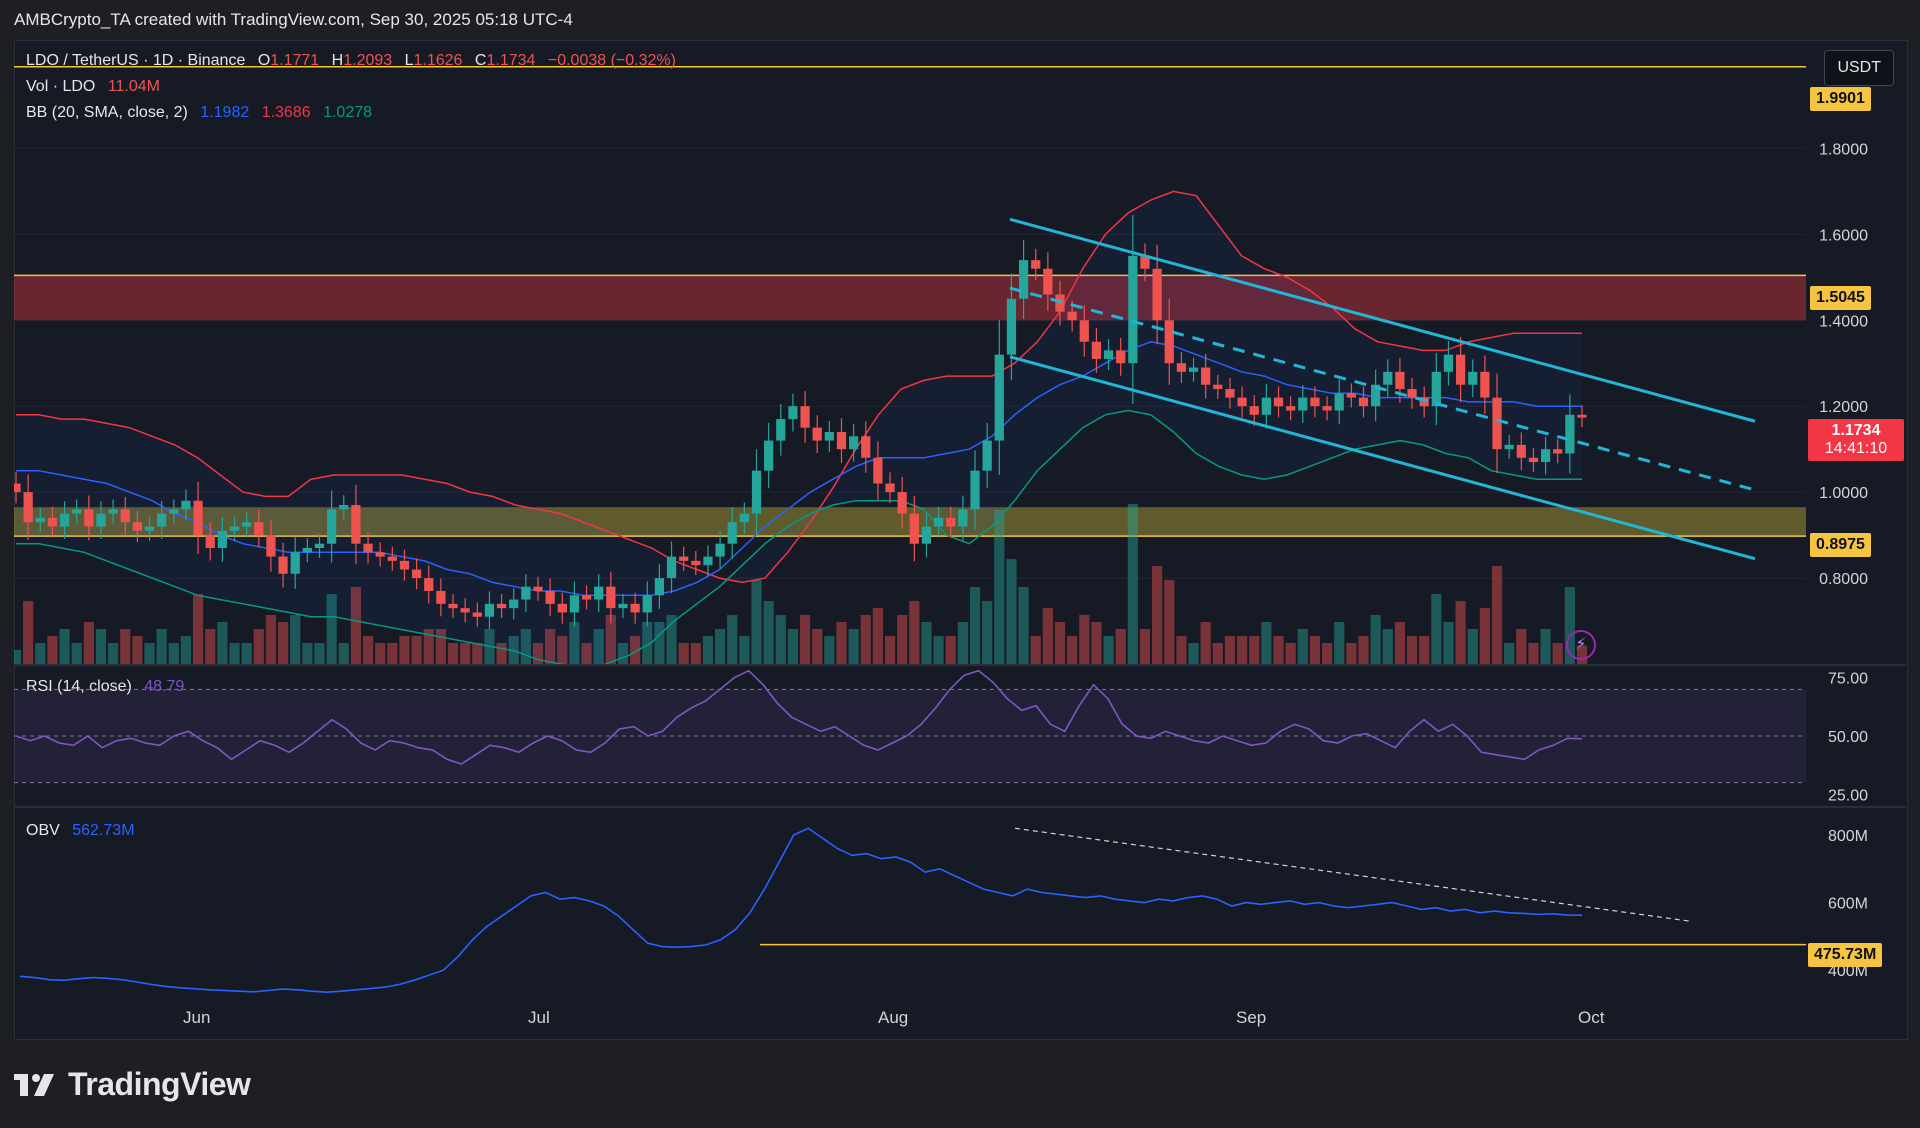 Image resolution: width=1920 pixels, height=1128 pixels. Describe the element at coordinates (1840, 99) in the screenshot. I see `price-tag-top-line: 1.9901` at that location.